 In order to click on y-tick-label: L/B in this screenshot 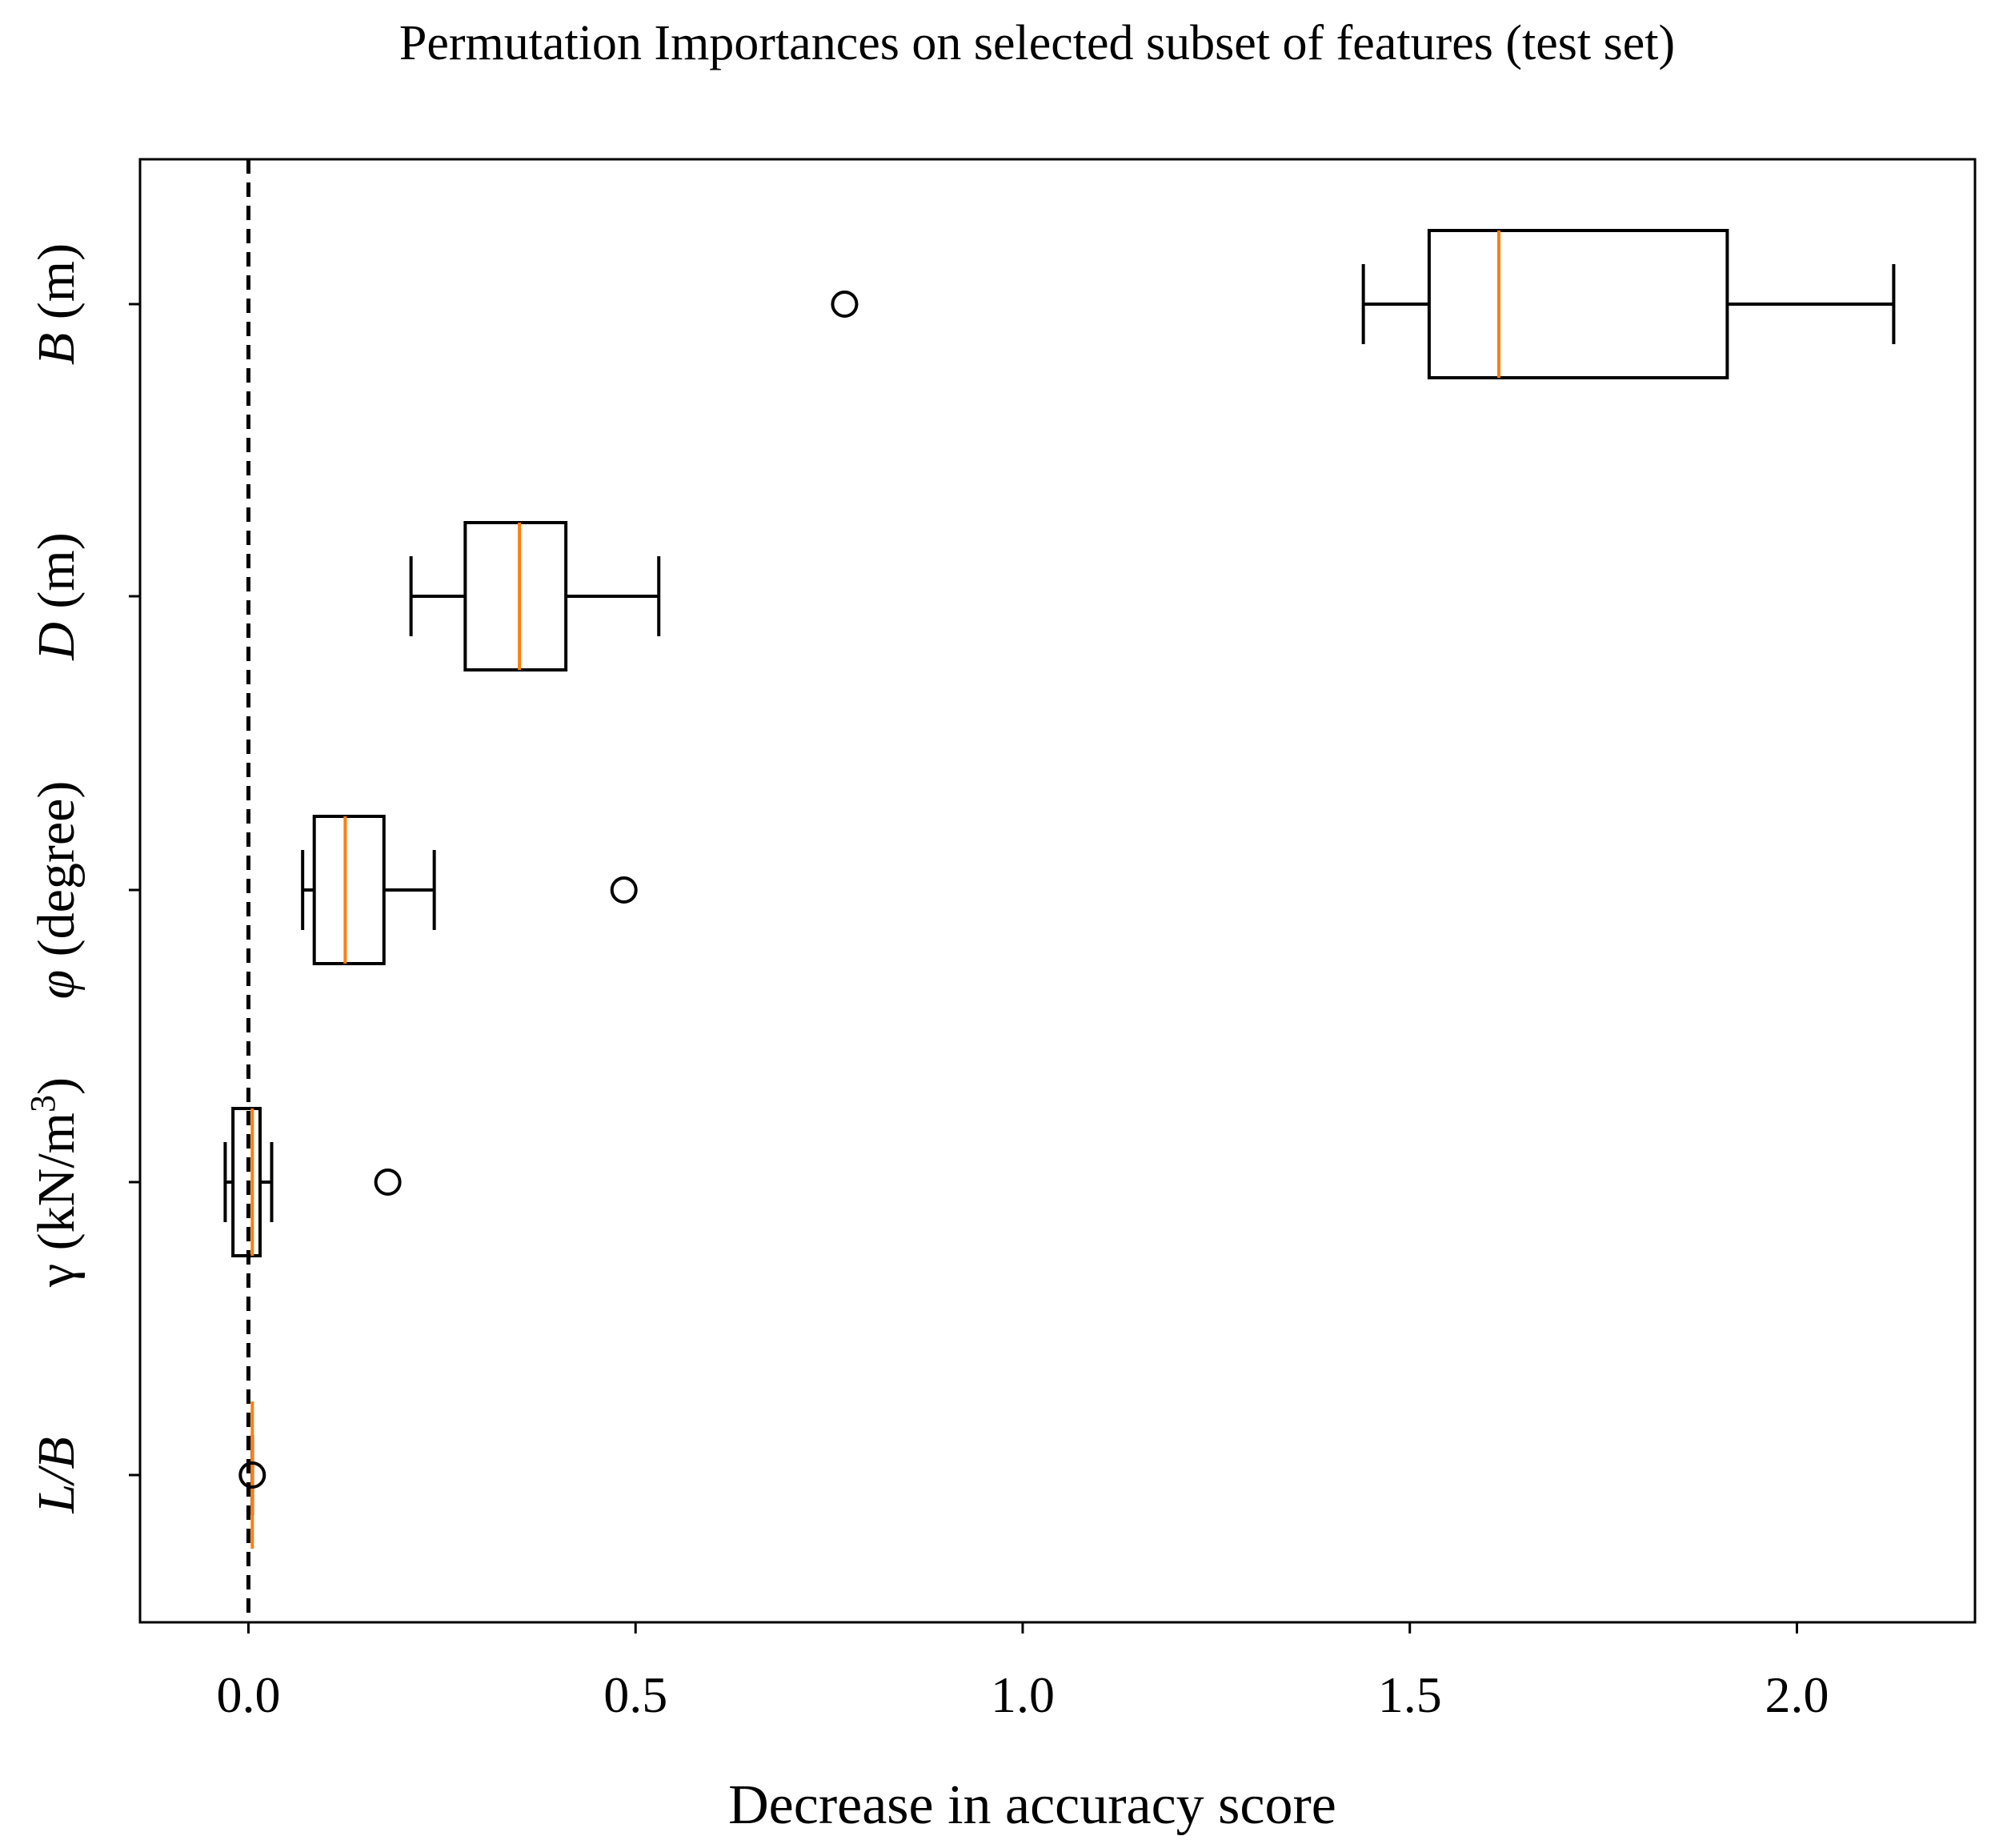, I will do `click(56, 1475)`.